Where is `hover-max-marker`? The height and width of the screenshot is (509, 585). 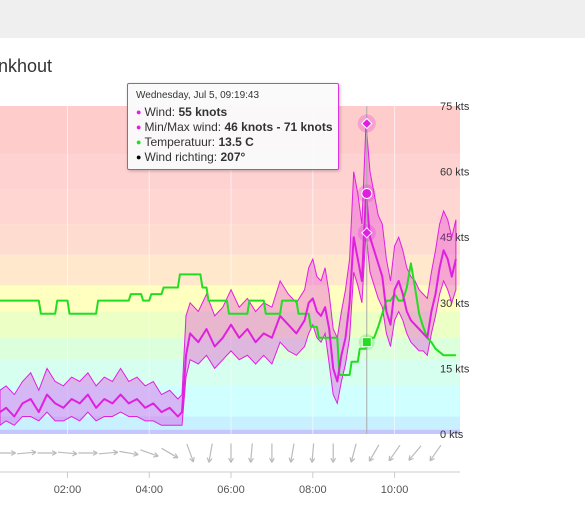
hover-max-marker is located at coordinates (367, 123).